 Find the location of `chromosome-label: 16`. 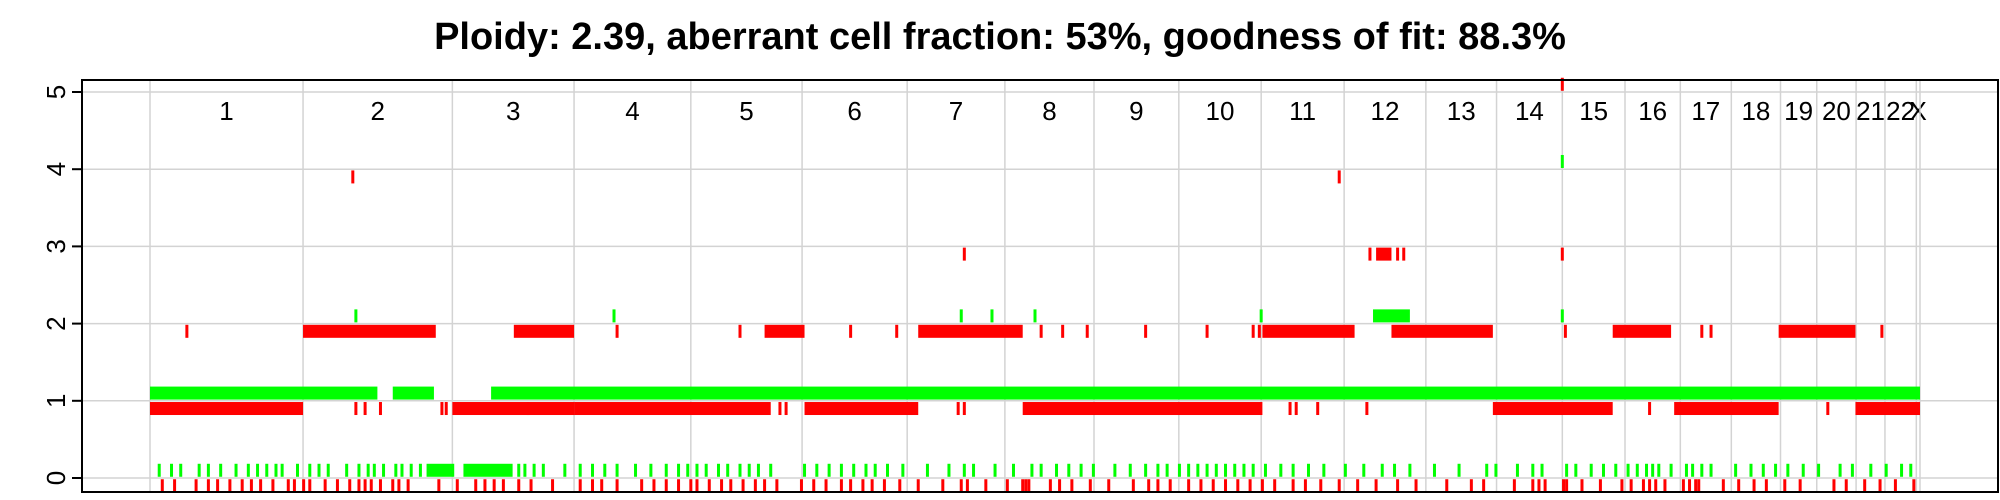

chromosome-label: 16 is located at coordinates (1652, 111).